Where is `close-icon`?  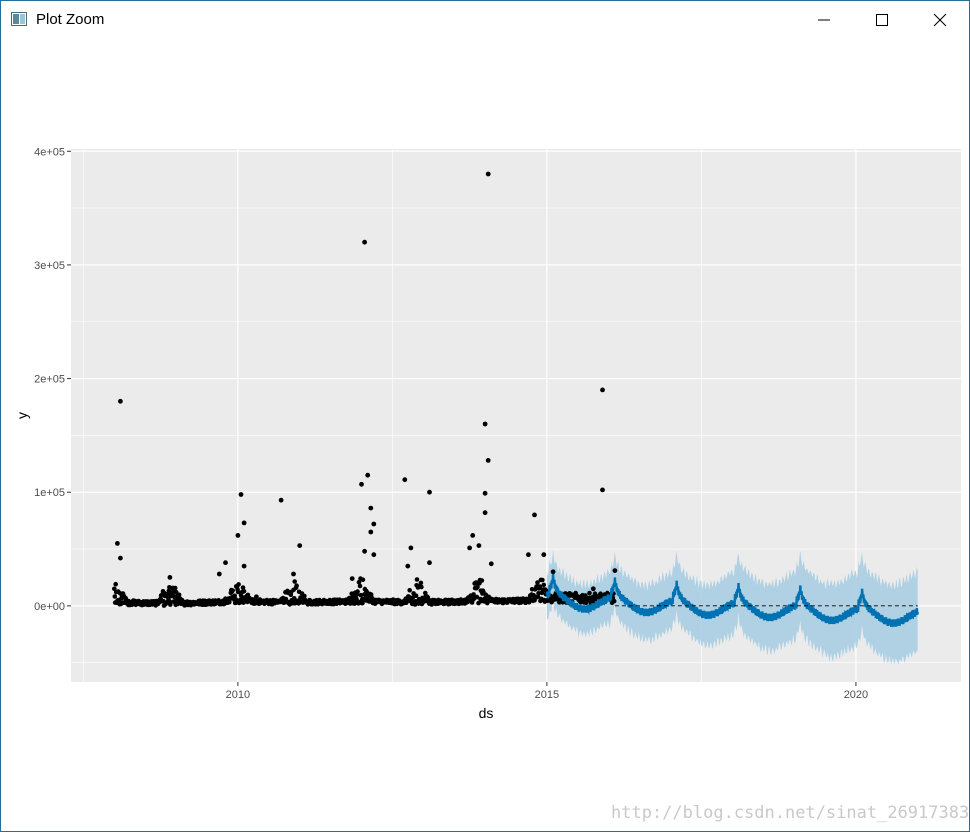
close-icon is located at coordinates (940, 20).